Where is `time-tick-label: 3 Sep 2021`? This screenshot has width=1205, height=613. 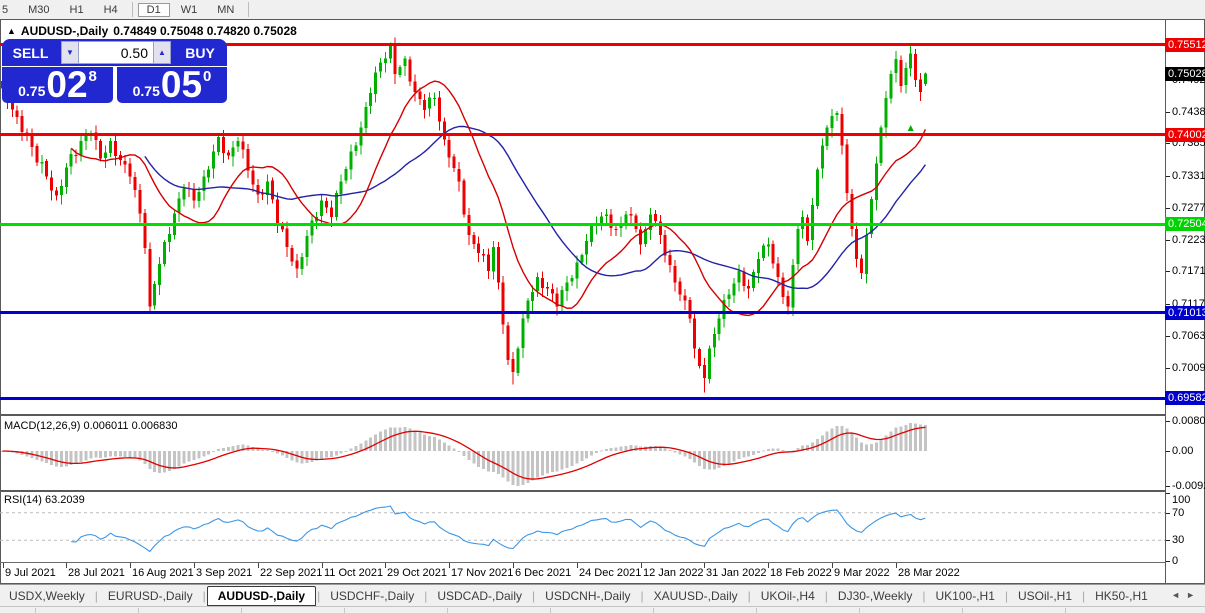
time-tick-label: 3 Sep 2021 is located at coordinates (224, 573).